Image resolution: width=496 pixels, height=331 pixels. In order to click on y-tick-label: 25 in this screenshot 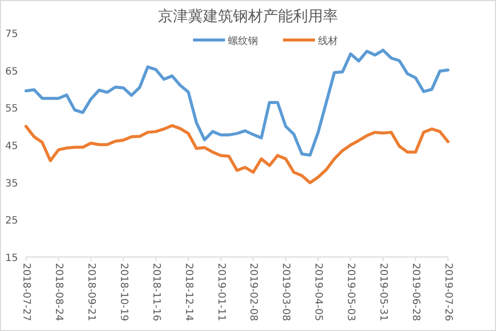, I will do `click(11, 221)`.